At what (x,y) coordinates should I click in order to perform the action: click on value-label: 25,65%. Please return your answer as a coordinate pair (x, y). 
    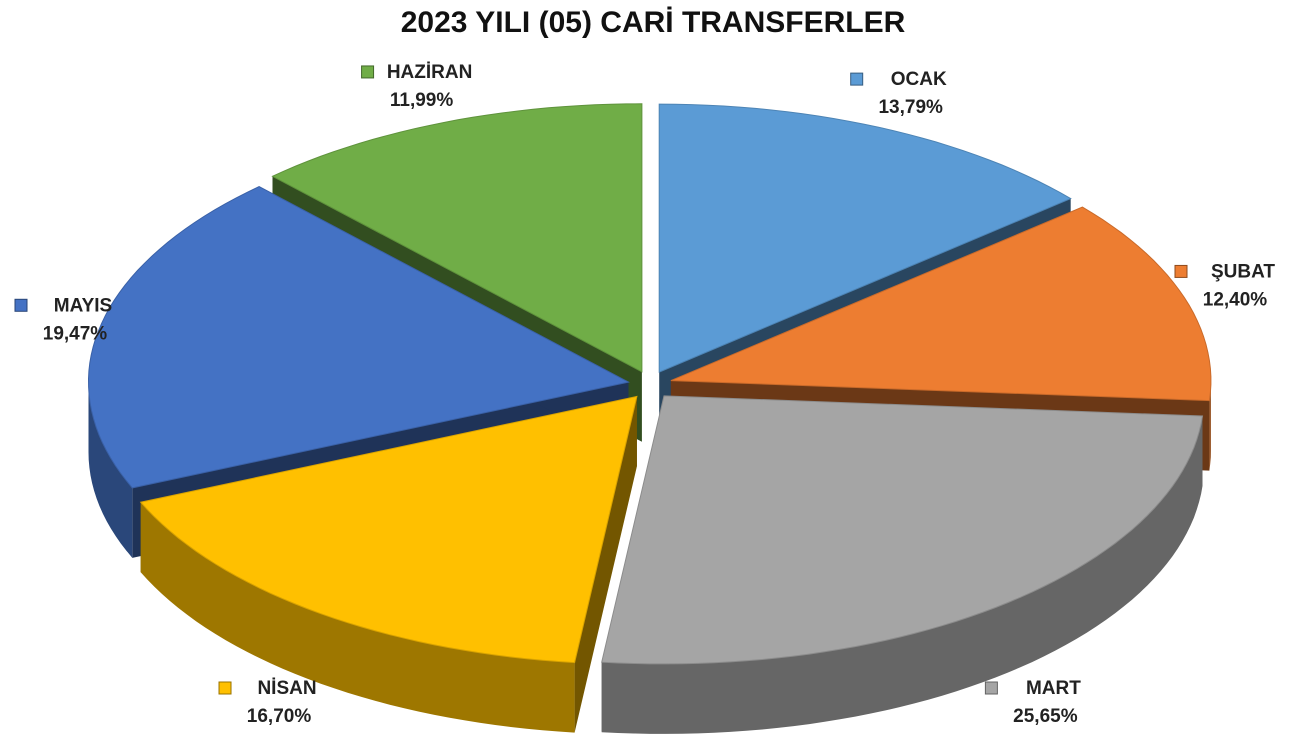
    Looking at the image, I should click on (1045, 716).